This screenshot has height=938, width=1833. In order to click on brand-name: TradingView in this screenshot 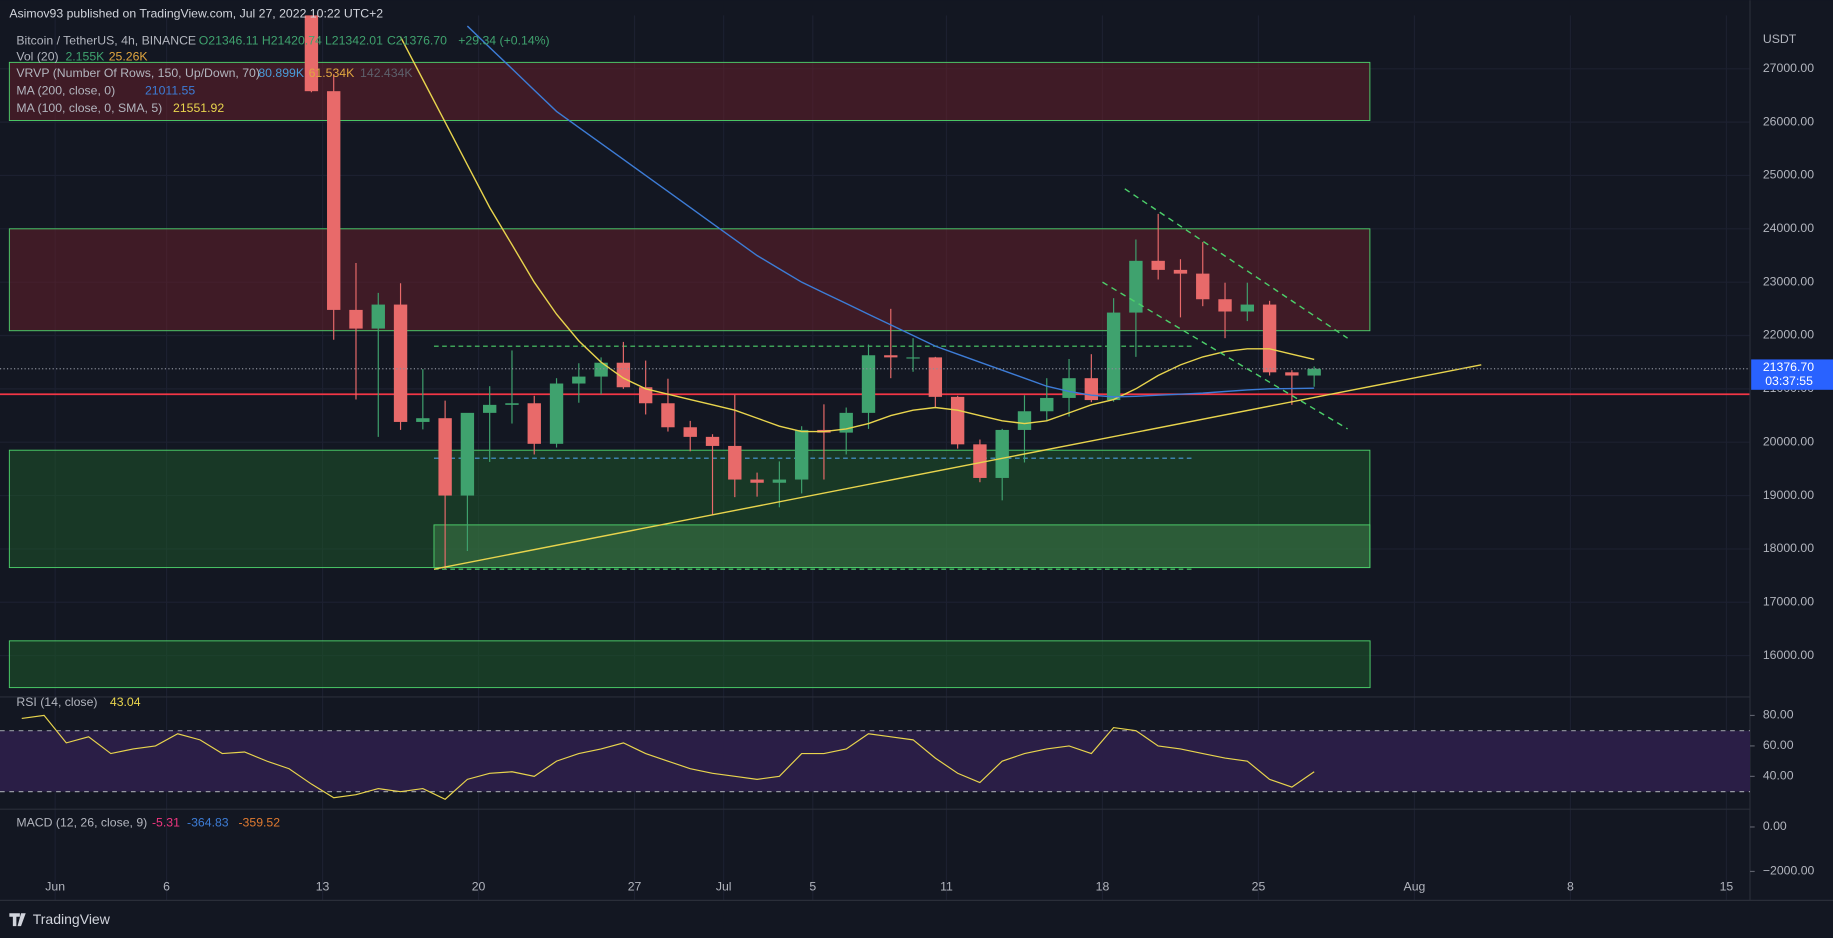, I will do `click(72, 919)`.